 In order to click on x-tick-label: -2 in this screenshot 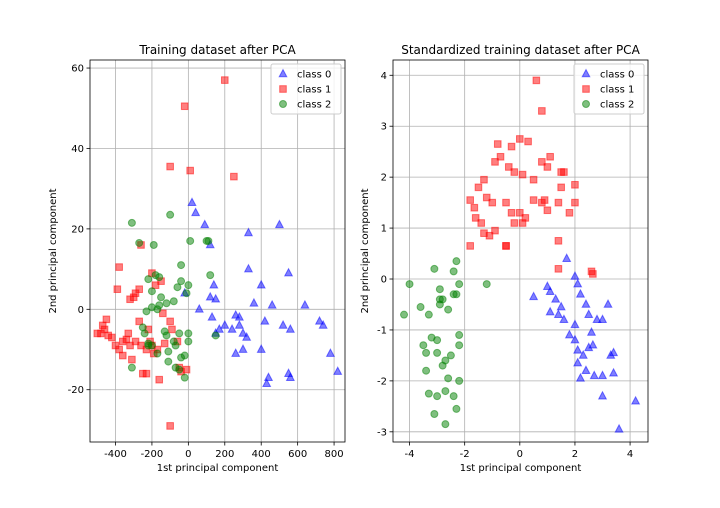, I will do `click(465, 454)`.